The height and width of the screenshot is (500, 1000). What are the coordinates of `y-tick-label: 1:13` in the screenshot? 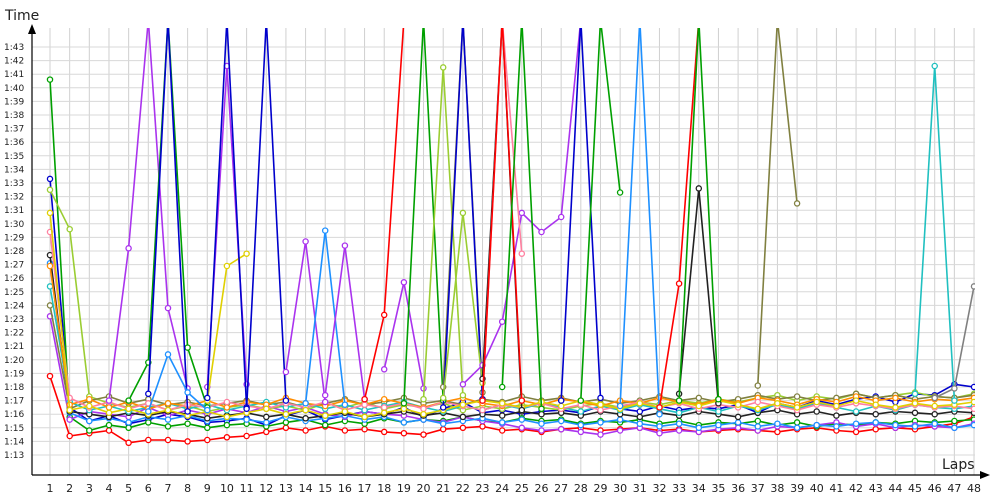 It's located at (14, 456).